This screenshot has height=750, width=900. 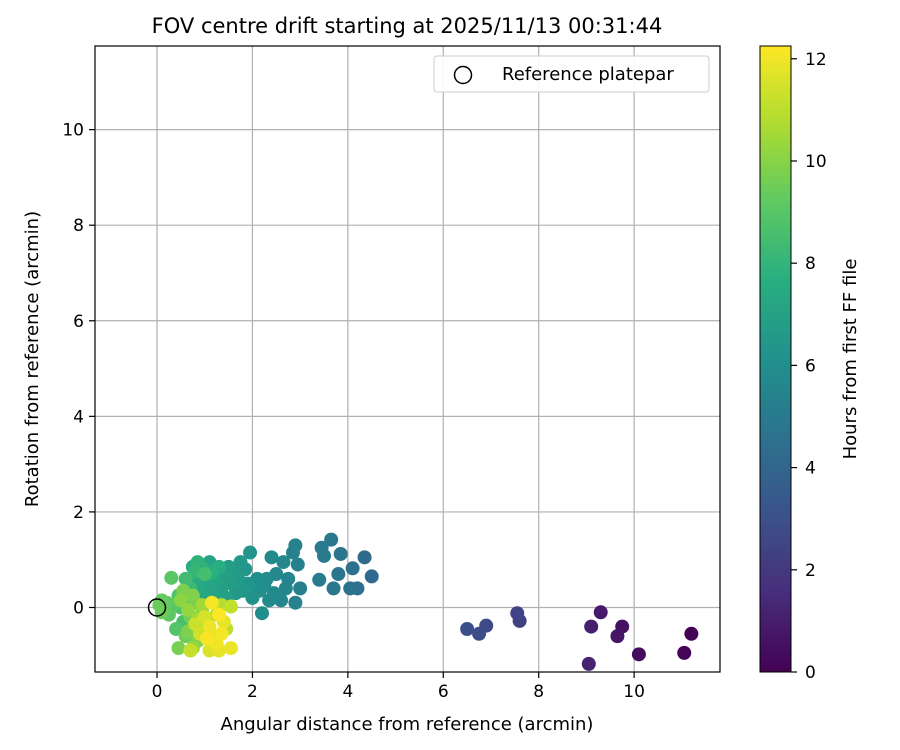 I want to click on colorbar-tick-label: 2, so click(x=810, y=571).